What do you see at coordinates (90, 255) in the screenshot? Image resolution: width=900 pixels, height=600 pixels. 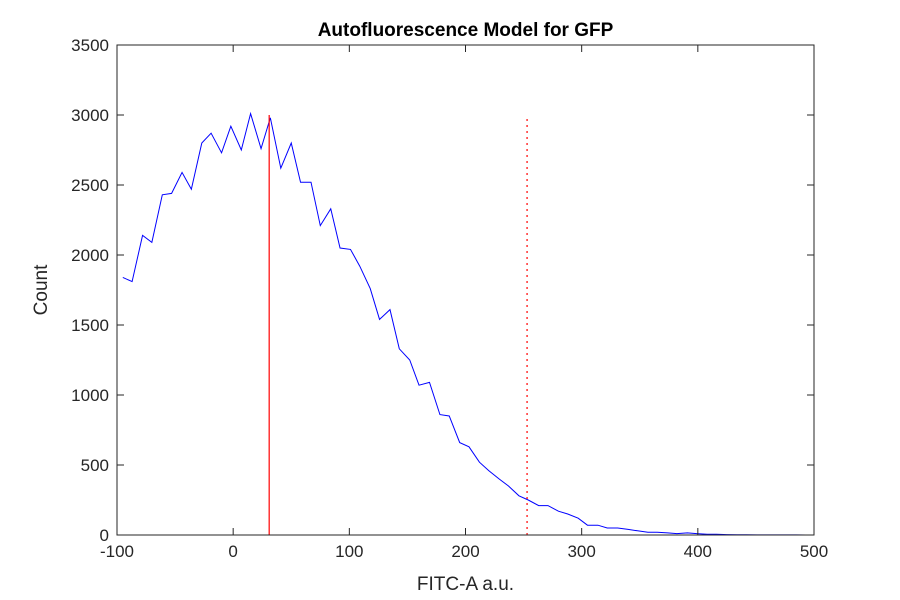 I see `y-tick-label: 2000` at bounding box center [90, 255].